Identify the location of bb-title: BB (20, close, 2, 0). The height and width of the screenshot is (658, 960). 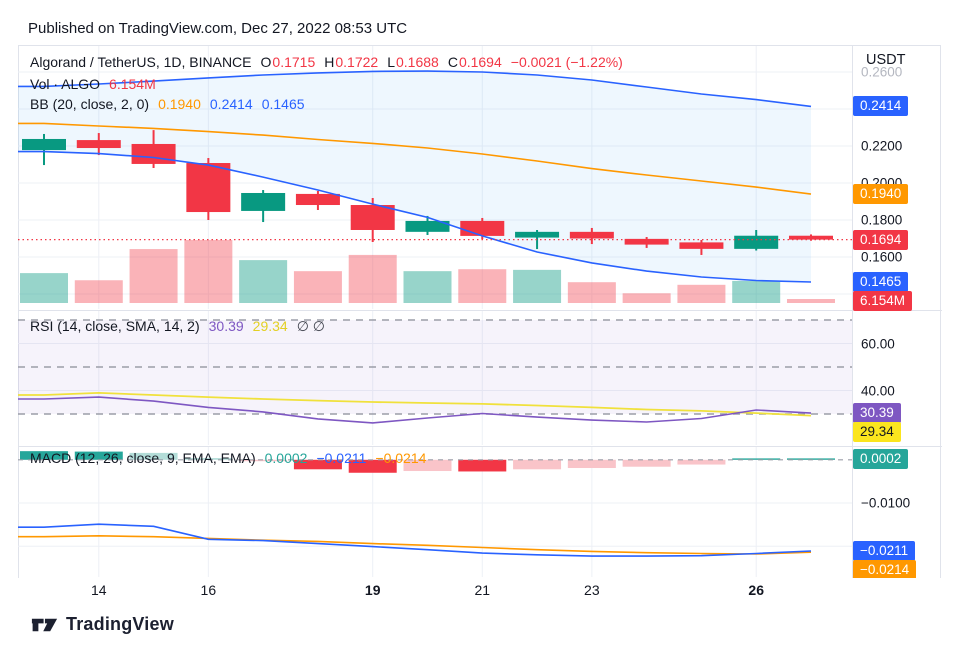
(90, 104).